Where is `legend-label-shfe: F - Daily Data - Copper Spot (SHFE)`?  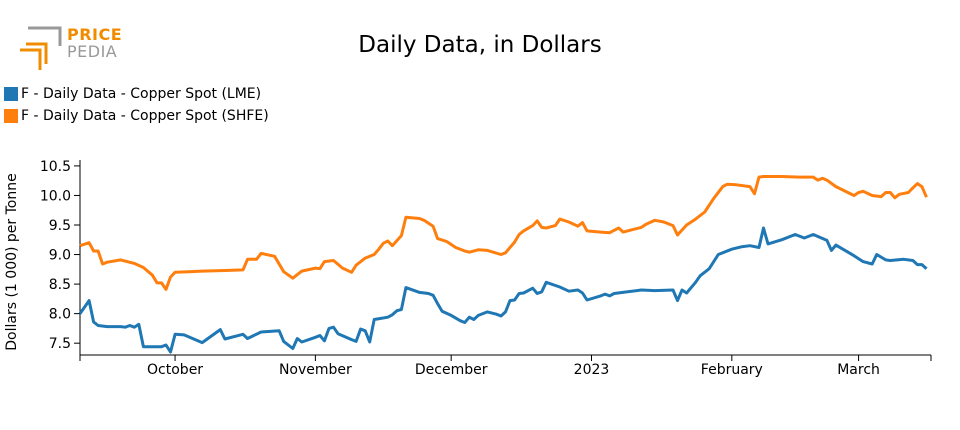
legend-label-shfe: F - Daily Data - Copper Spot (SHFE) is located at coordinates (145, 116).